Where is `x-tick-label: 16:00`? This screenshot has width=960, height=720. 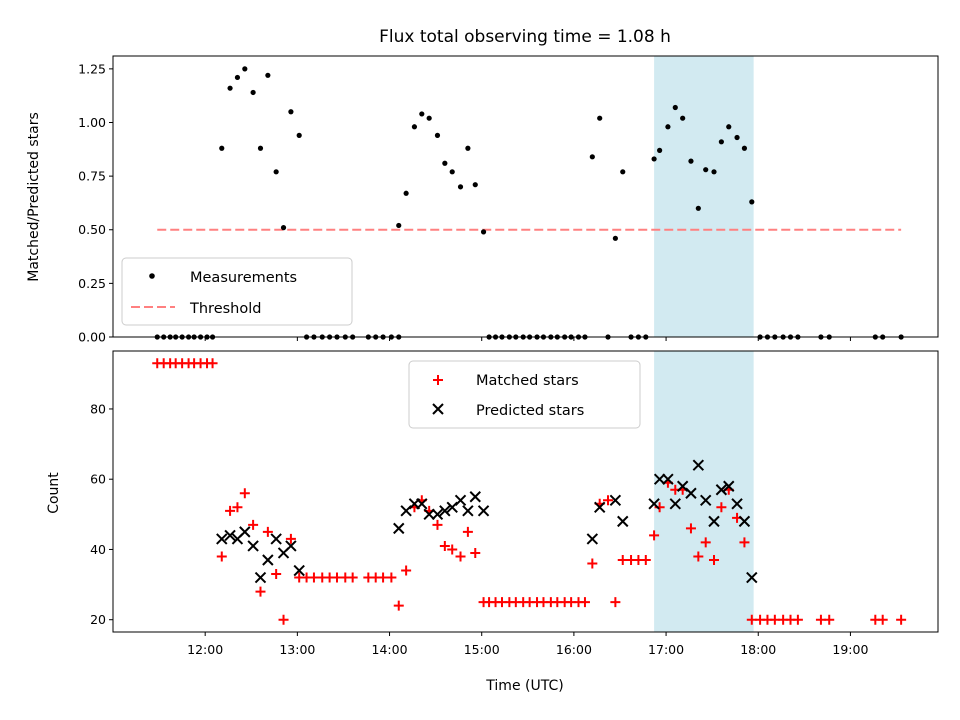 x-tick-label: 16:00 is located at coordinates (574, 649).